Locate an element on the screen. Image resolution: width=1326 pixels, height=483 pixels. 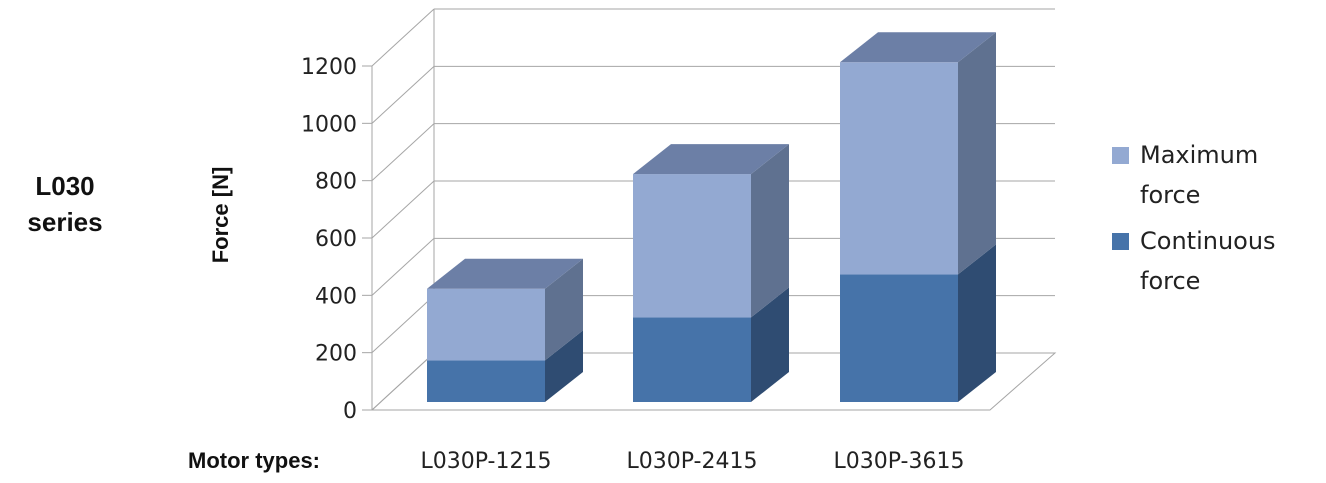
y-tick-label-6: 1200 is located at coordinates (329, 67).